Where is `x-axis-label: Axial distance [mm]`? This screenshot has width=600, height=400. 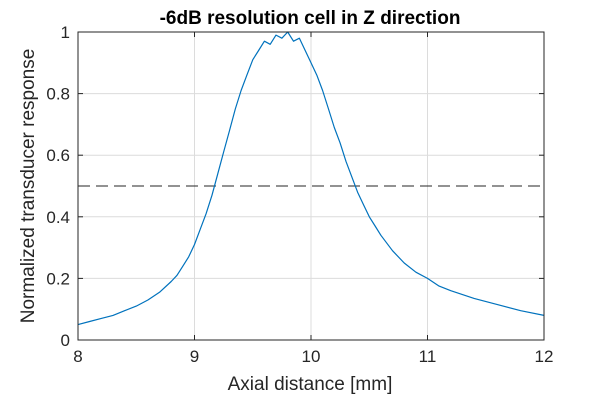 x-axis-label: Axial distance [mm] is located at coordinates (310, 384).